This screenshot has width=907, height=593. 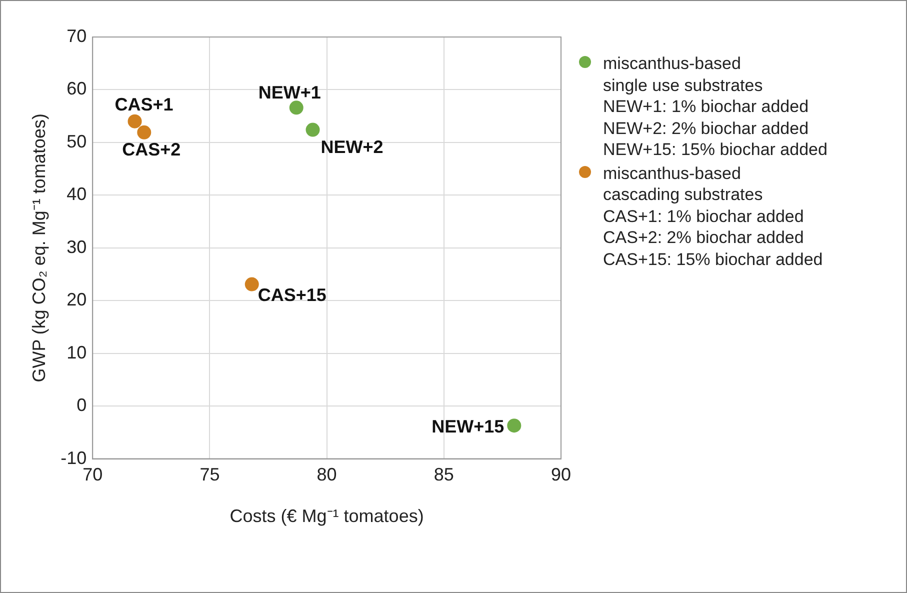 What do you see at coordinates (352, 146) in the screenshot?
I see `annotation: NEW+2` at bounding box center [352, 146].